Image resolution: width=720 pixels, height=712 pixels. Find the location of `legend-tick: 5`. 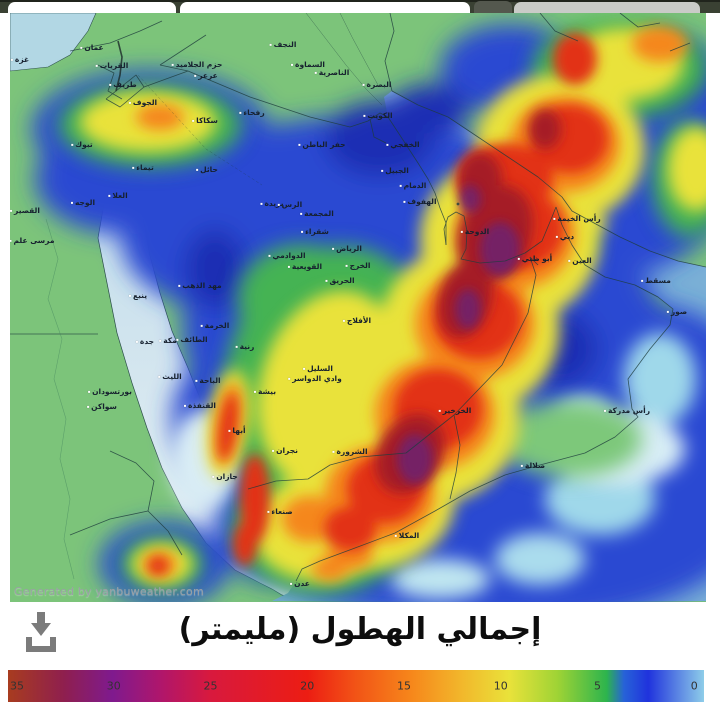

legend-tick: 5 is located at coordinates (597, 686).